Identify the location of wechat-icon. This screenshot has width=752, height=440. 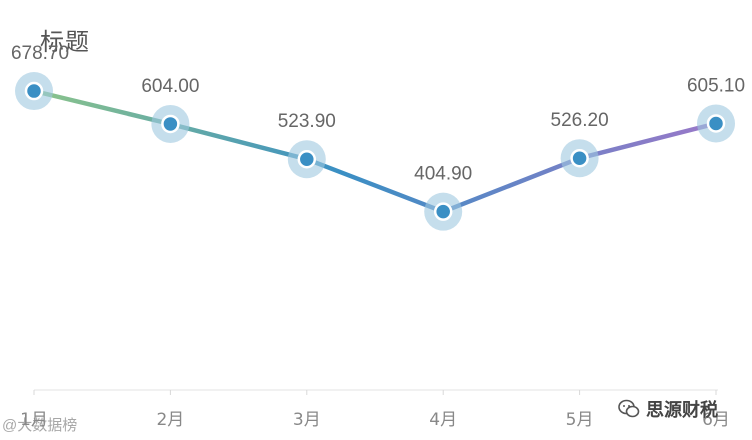
(629, 408).